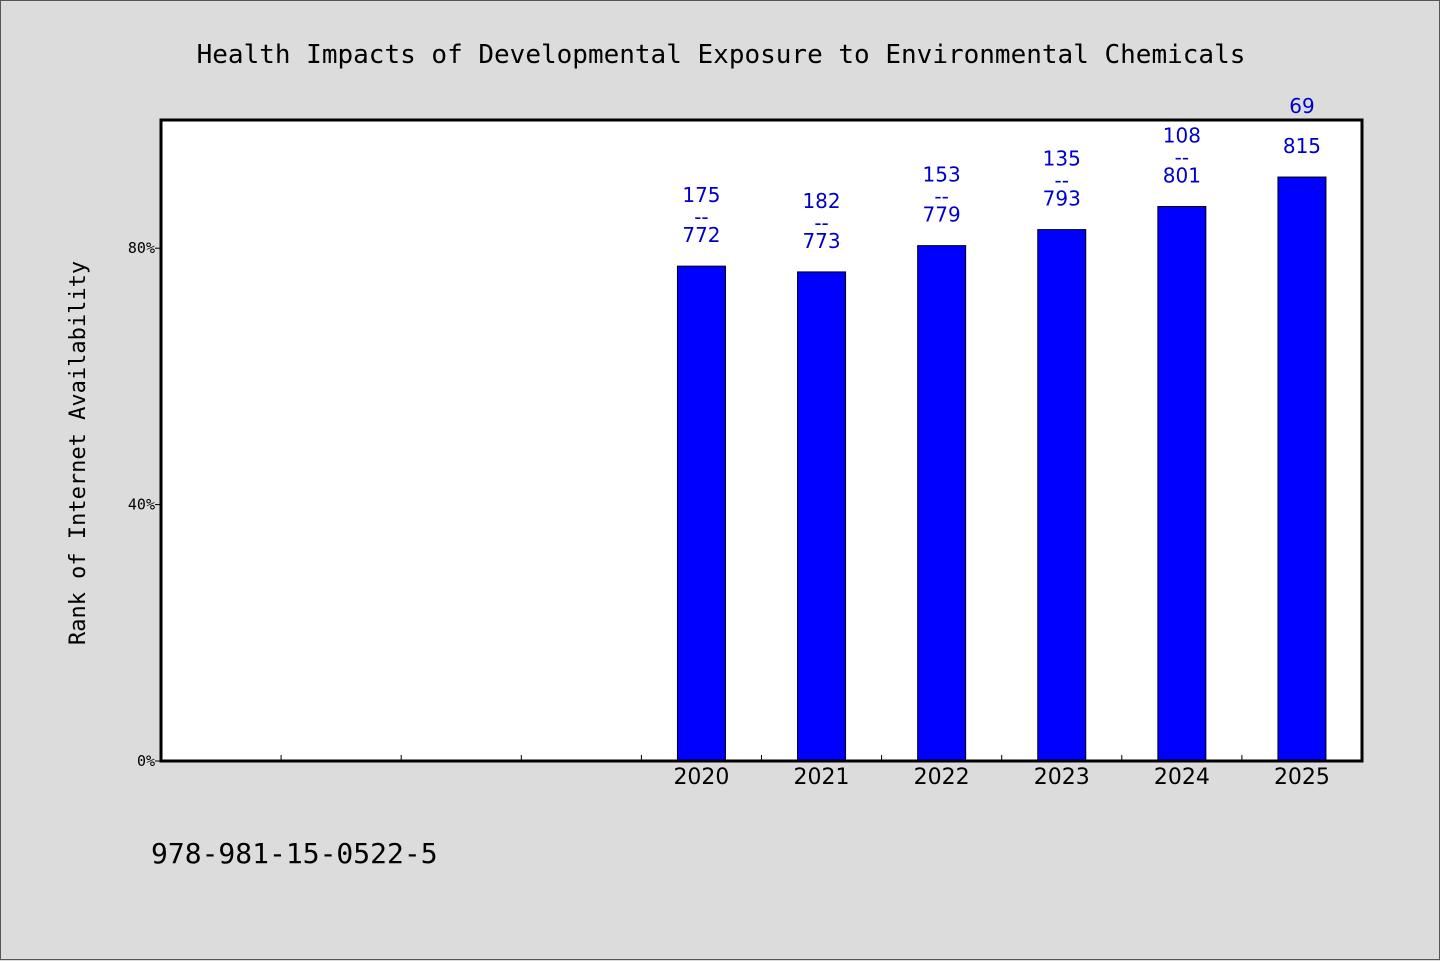 The width and height of the screenshot is (1440, 961). What do you see at coordinates (1301, 106) in the screenshot?
I see `data-label-top: 69` at bounding box center [1301, 106].